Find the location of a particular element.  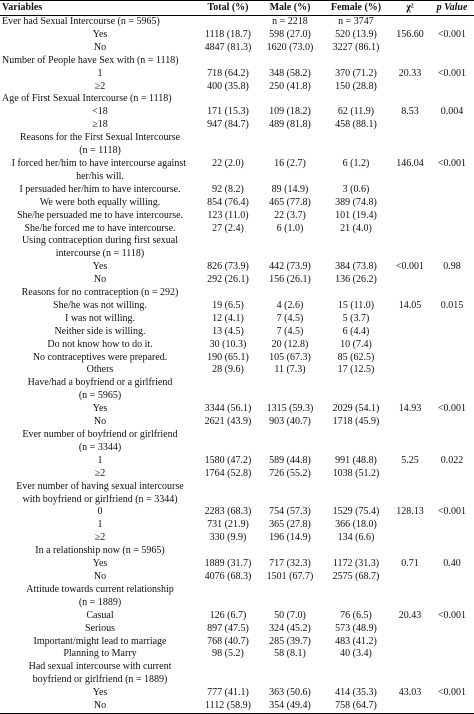

cell-female: 21 (4.0) is located at coordinates (356, 228).